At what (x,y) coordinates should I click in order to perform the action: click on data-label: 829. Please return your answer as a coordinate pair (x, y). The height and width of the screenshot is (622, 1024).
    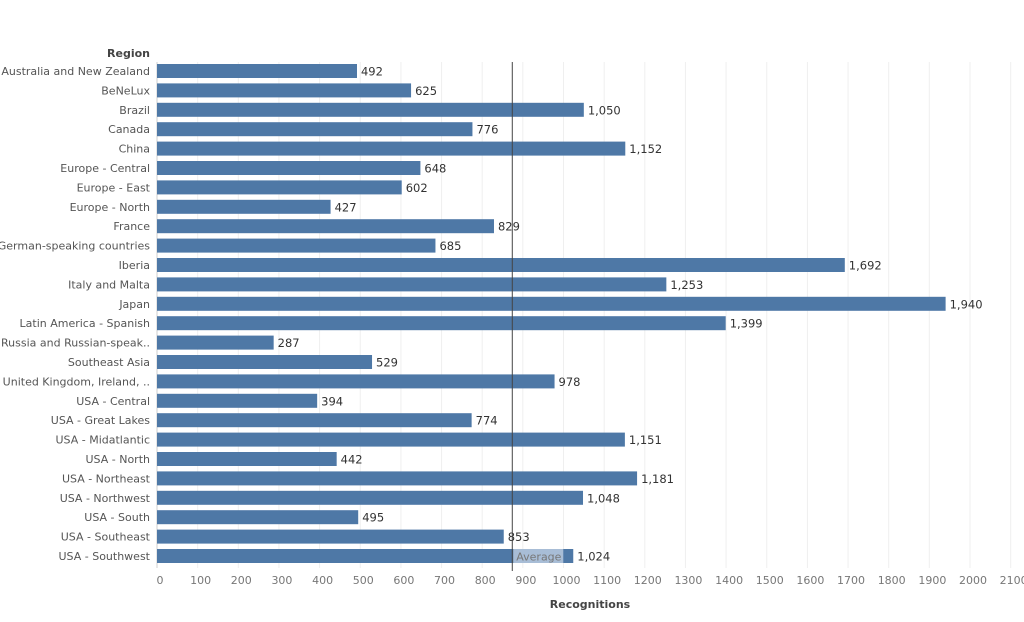
    Looking at the image, I should click on (509, 227).